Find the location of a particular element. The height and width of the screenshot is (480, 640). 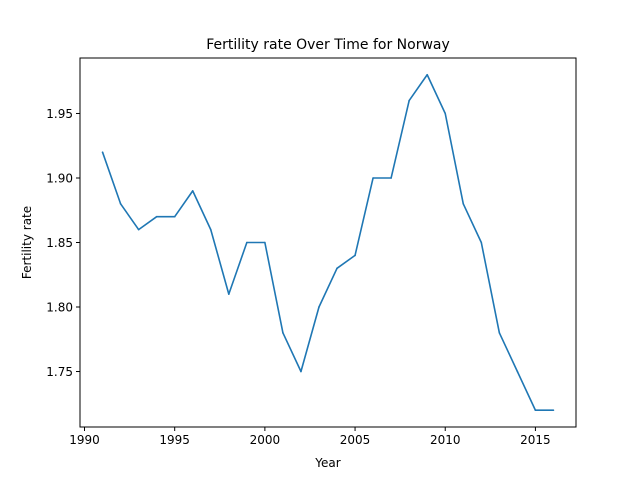

x-axis: 1990 1995 2000 2005 2010 2015 is located at coordinates (310, 437).